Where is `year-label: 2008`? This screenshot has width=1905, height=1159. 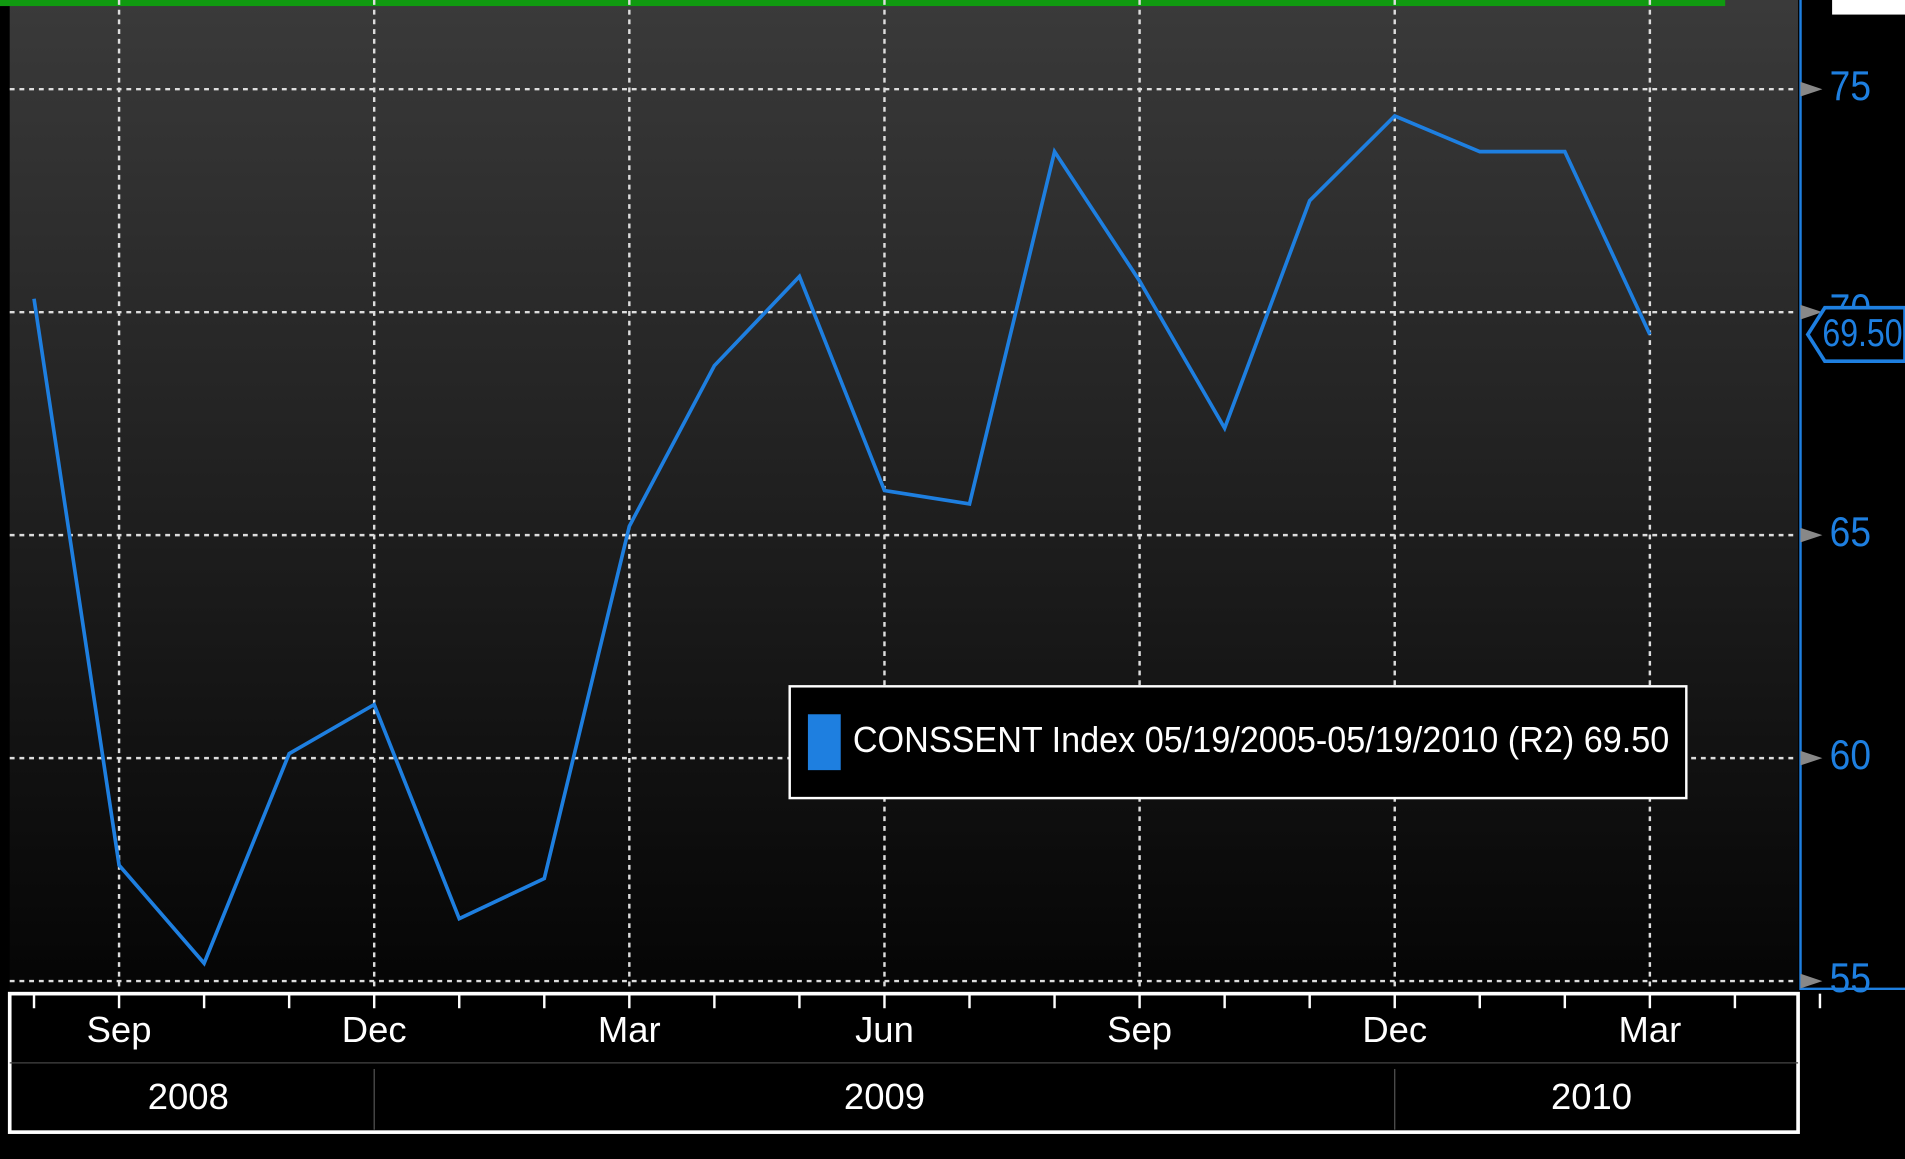
year-label: 2008 is located at coordinates (188, 1096).